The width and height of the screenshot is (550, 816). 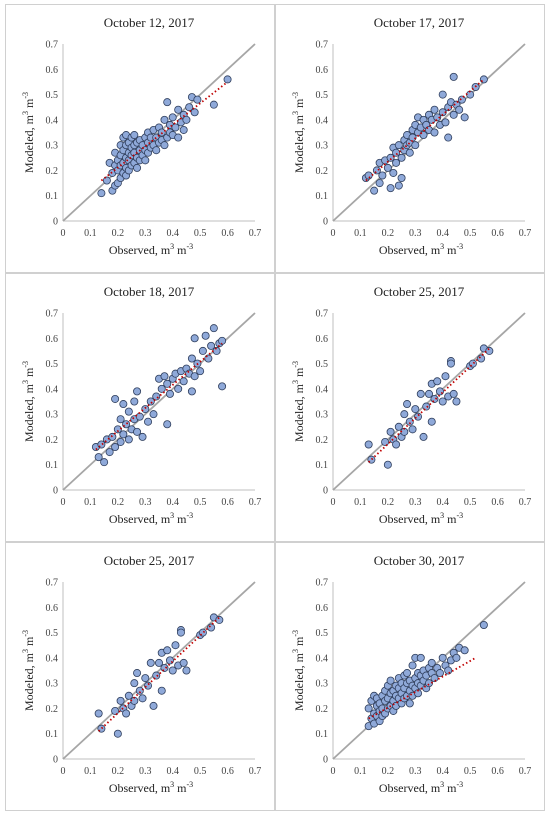 What do you see at coordinates (149, 22) in the screenshot?
I see `chart-title: October 12, 2017` at bounding box center [149, 22].